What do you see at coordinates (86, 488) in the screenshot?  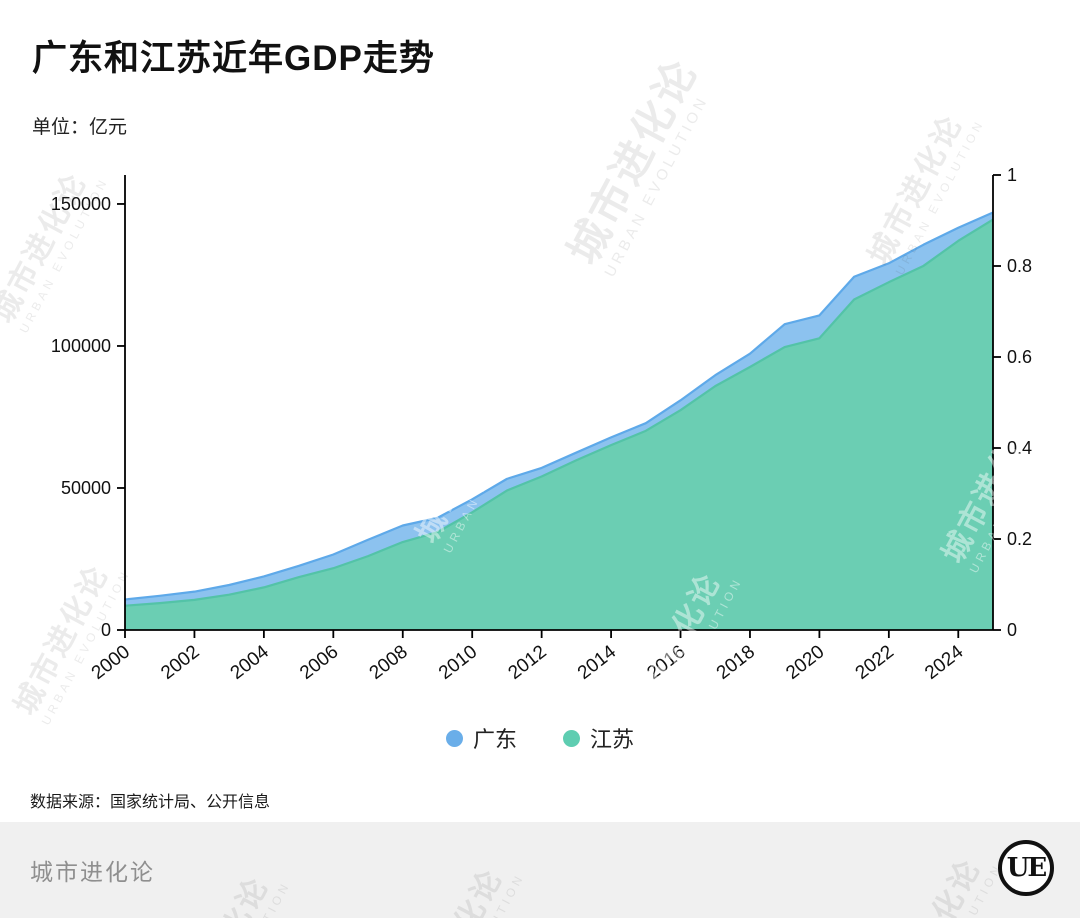 I see `svg-text: 50000` at bounding box center [86, 488].